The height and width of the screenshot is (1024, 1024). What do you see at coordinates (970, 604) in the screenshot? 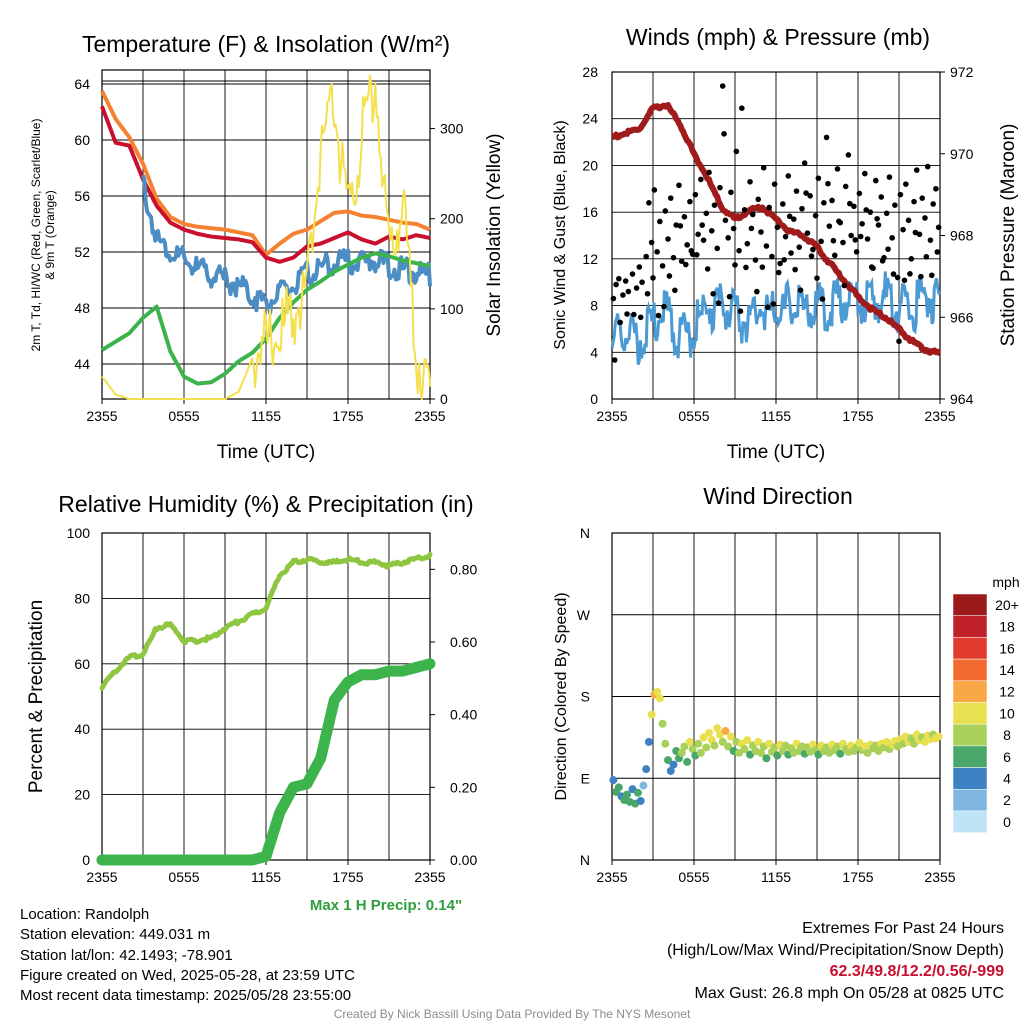
I see `legend-swatch` at bounding box center [970, 604].